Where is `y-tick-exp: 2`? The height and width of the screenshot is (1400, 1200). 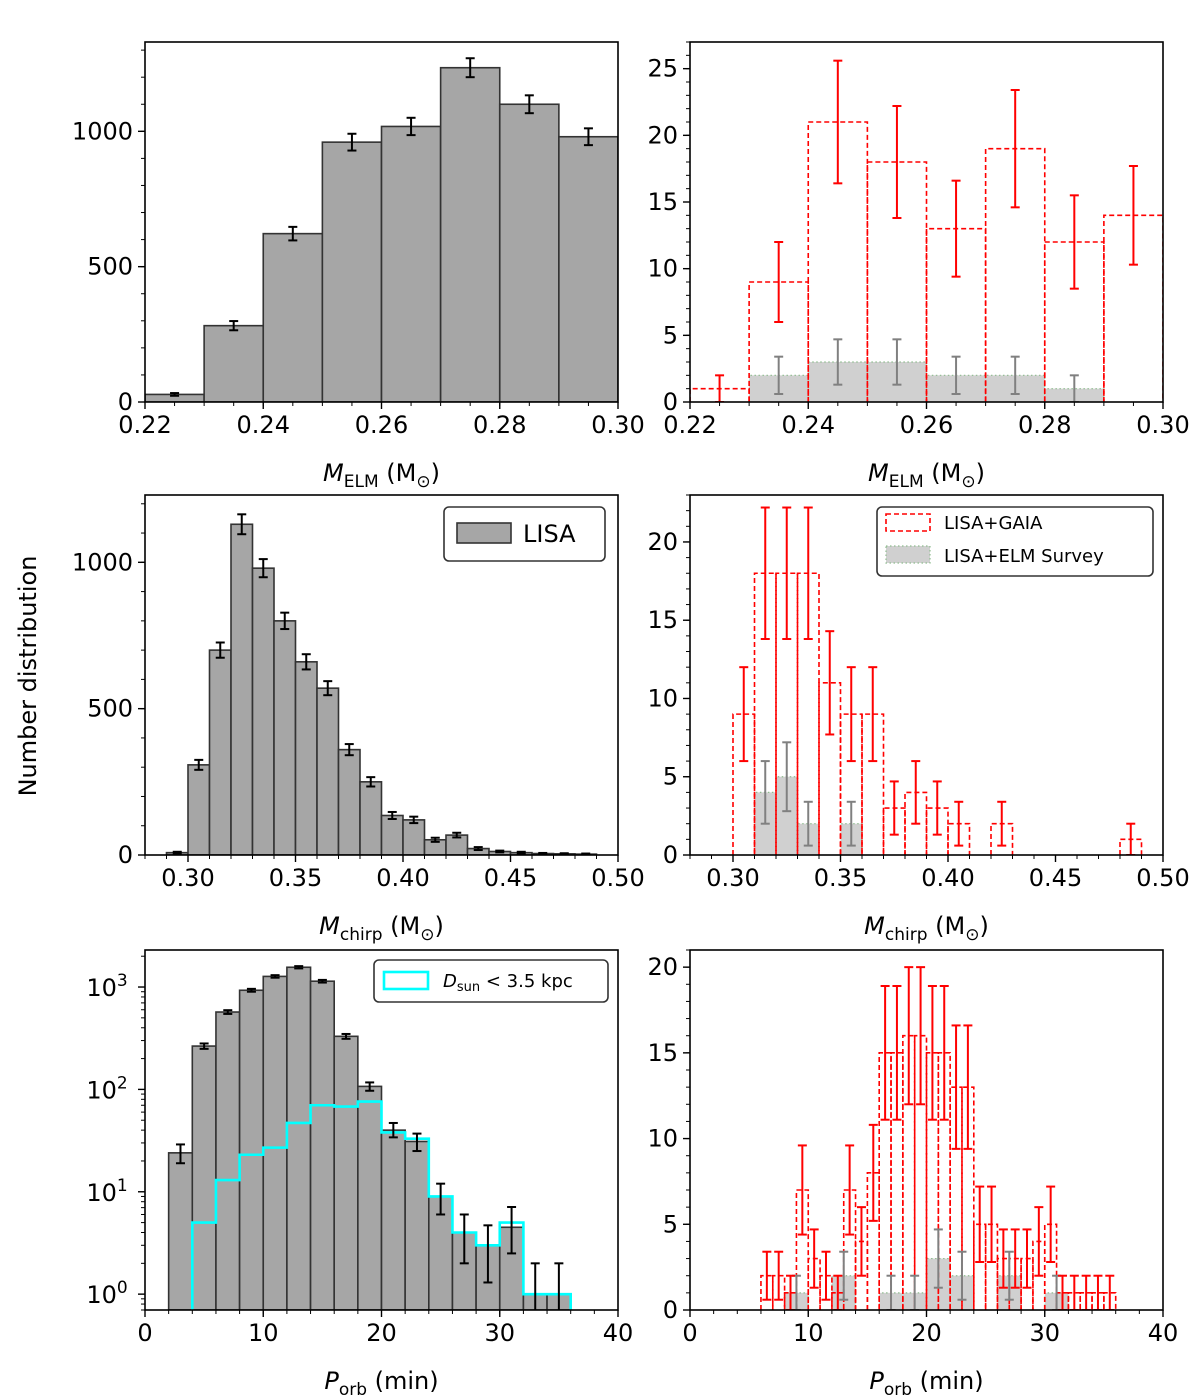 y-tick-exp: 2 is located at coordinates (122, 1083).